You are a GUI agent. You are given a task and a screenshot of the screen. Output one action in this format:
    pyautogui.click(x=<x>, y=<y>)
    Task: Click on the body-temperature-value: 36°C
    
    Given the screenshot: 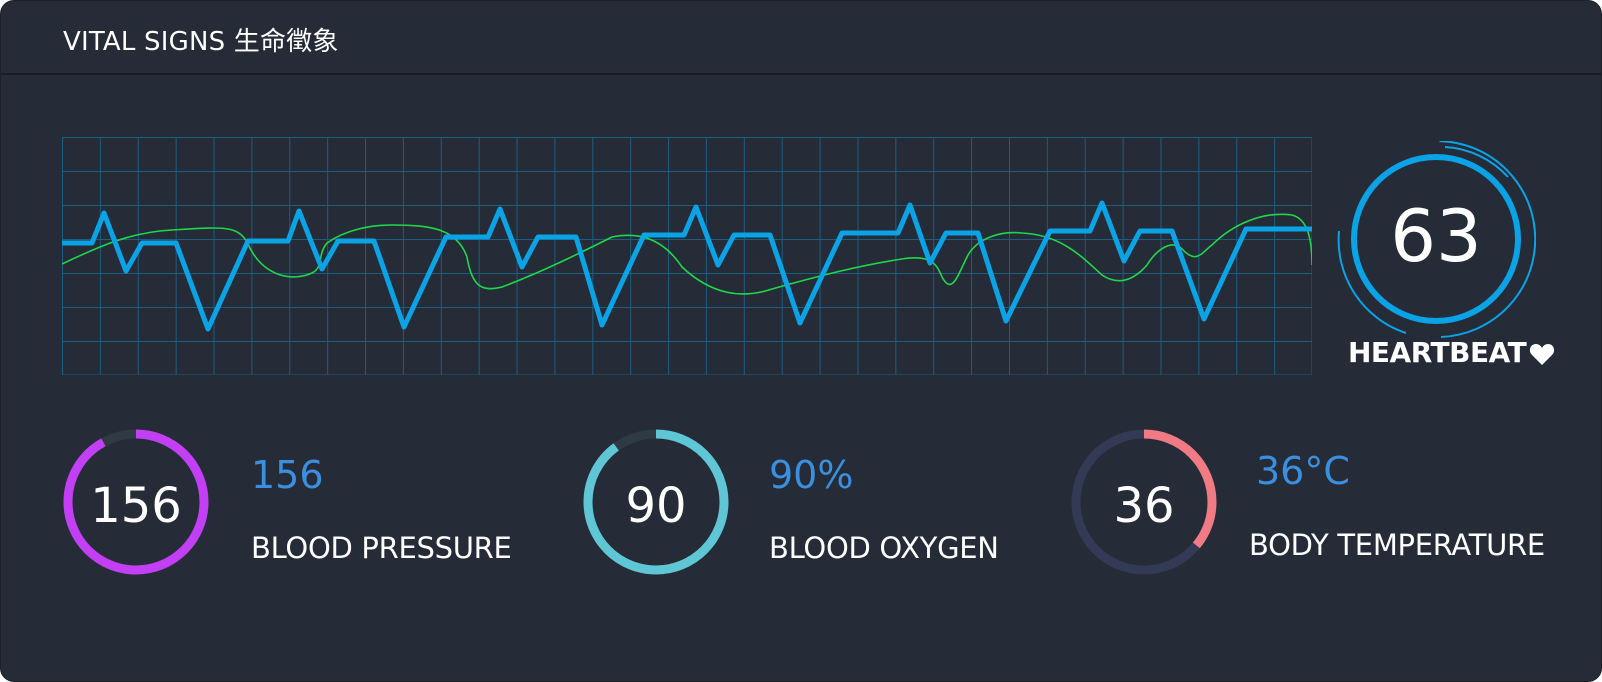 What is the action you would take?
    pyautogui.click(x=1303, y=471)
    